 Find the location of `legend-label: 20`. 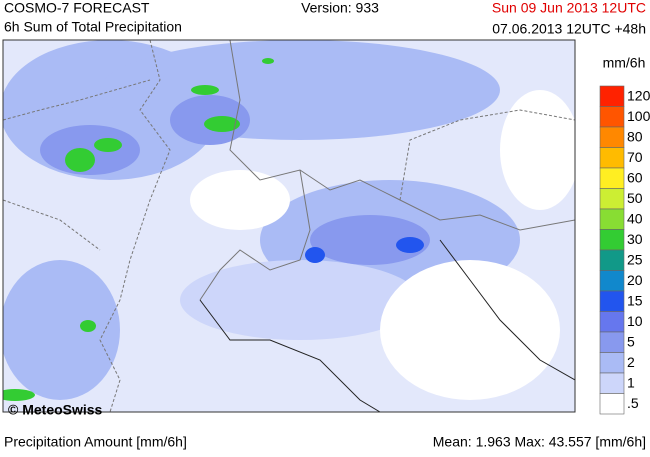

legend-label: 20 is located at coordinates (635, 280).